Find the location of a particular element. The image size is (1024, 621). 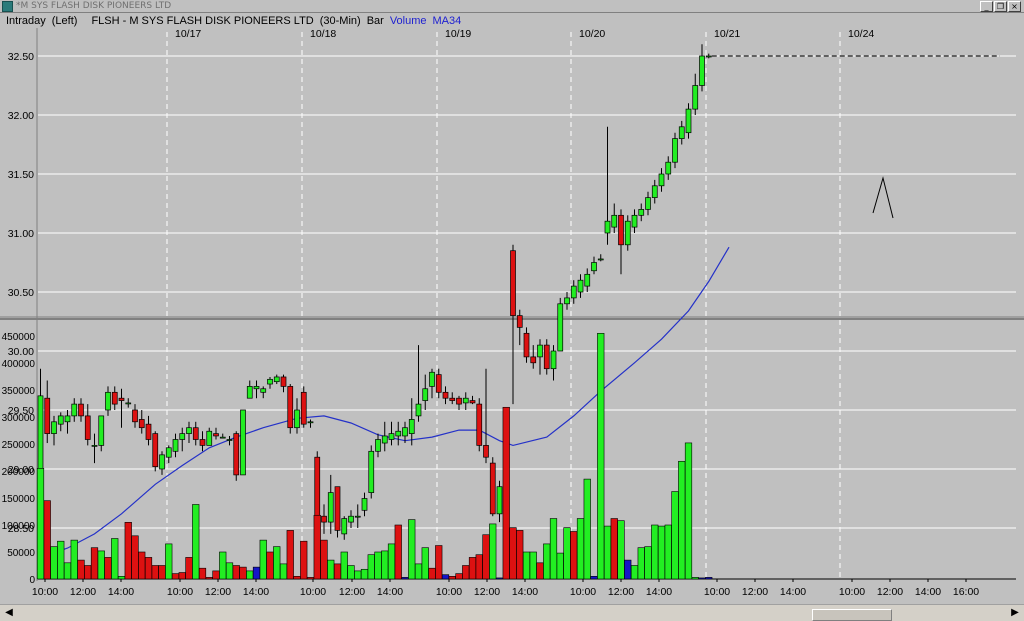

scroll-left-icon: ◀ is located at coordinates (9, 612).